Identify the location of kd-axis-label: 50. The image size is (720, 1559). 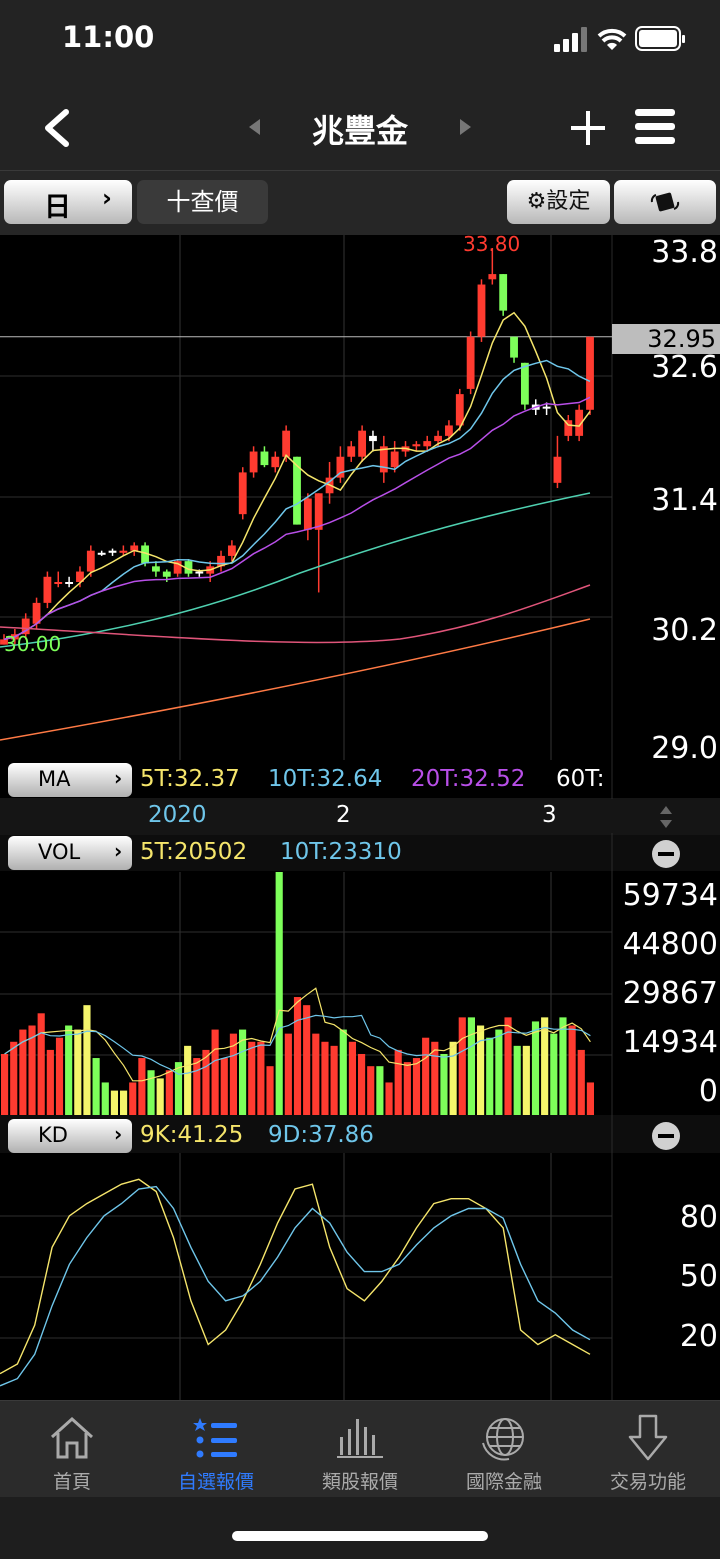
(698, 1276).